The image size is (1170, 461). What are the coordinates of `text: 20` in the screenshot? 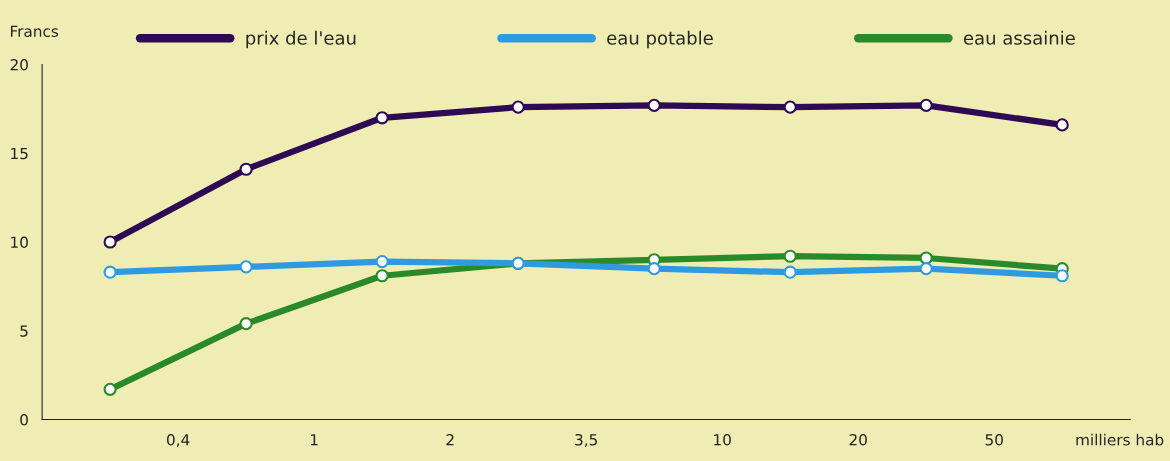 It's located at (858, 439).